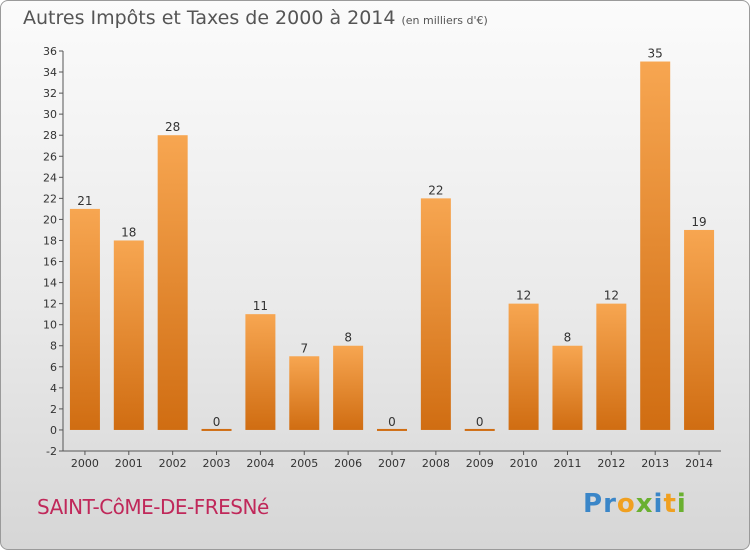 The height and width of the screenshot is (550, 750). What do you see at coordinates (50, 219) in the screenshot?
I see `y-tick-label: 20` at bounding box center [50, 219].